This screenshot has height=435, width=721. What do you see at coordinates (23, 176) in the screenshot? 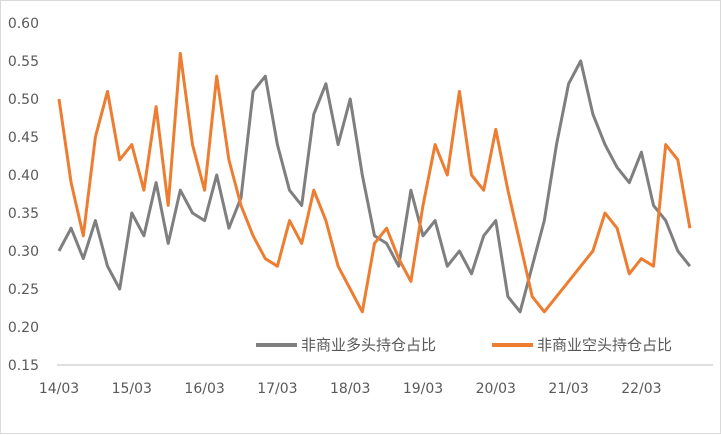
I see `y-tick-label: 0.40` at bounding box center [23, 176].